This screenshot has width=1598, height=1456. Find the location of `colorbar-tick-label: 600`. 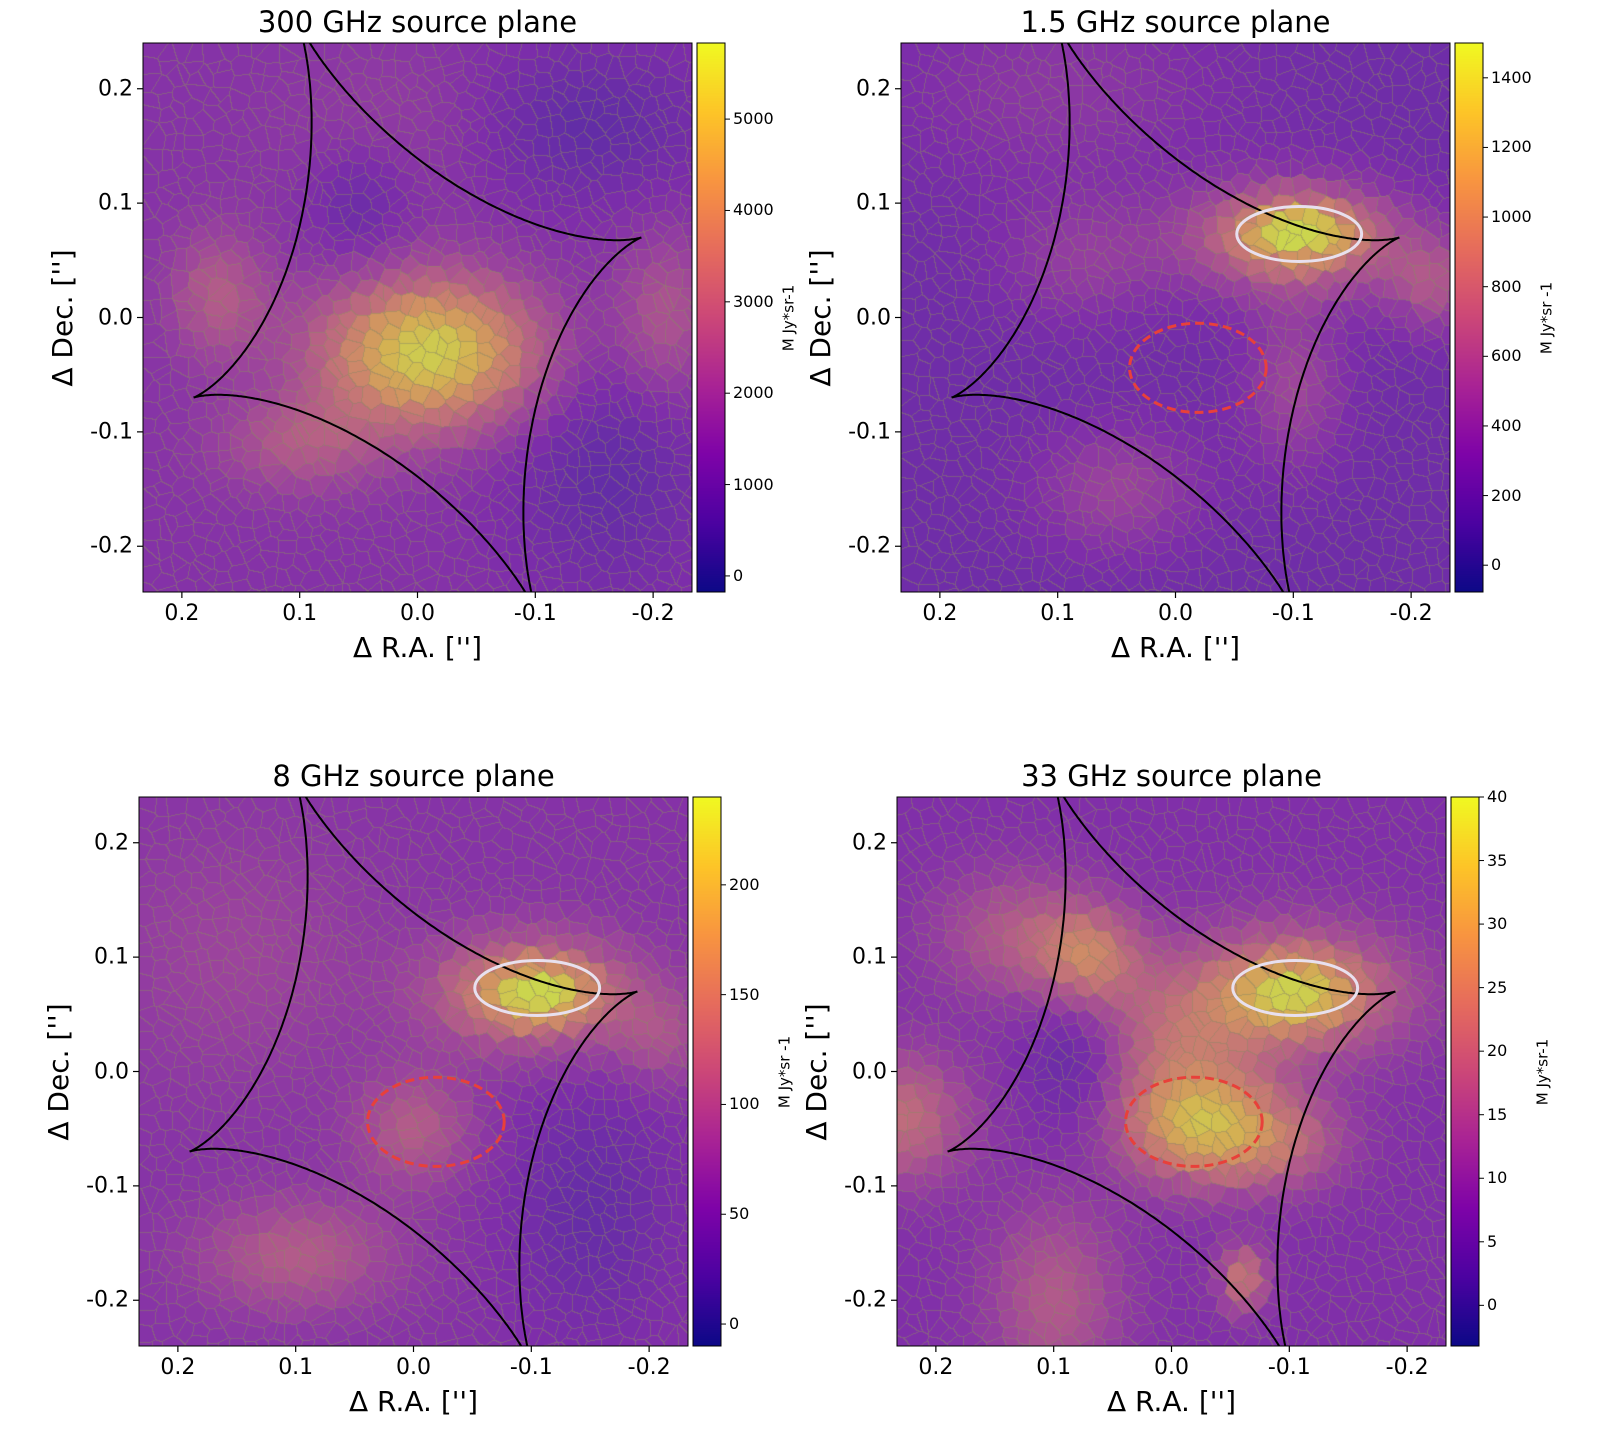

colorbar-tick-label: 600 is located at coordinates (1506, 356).